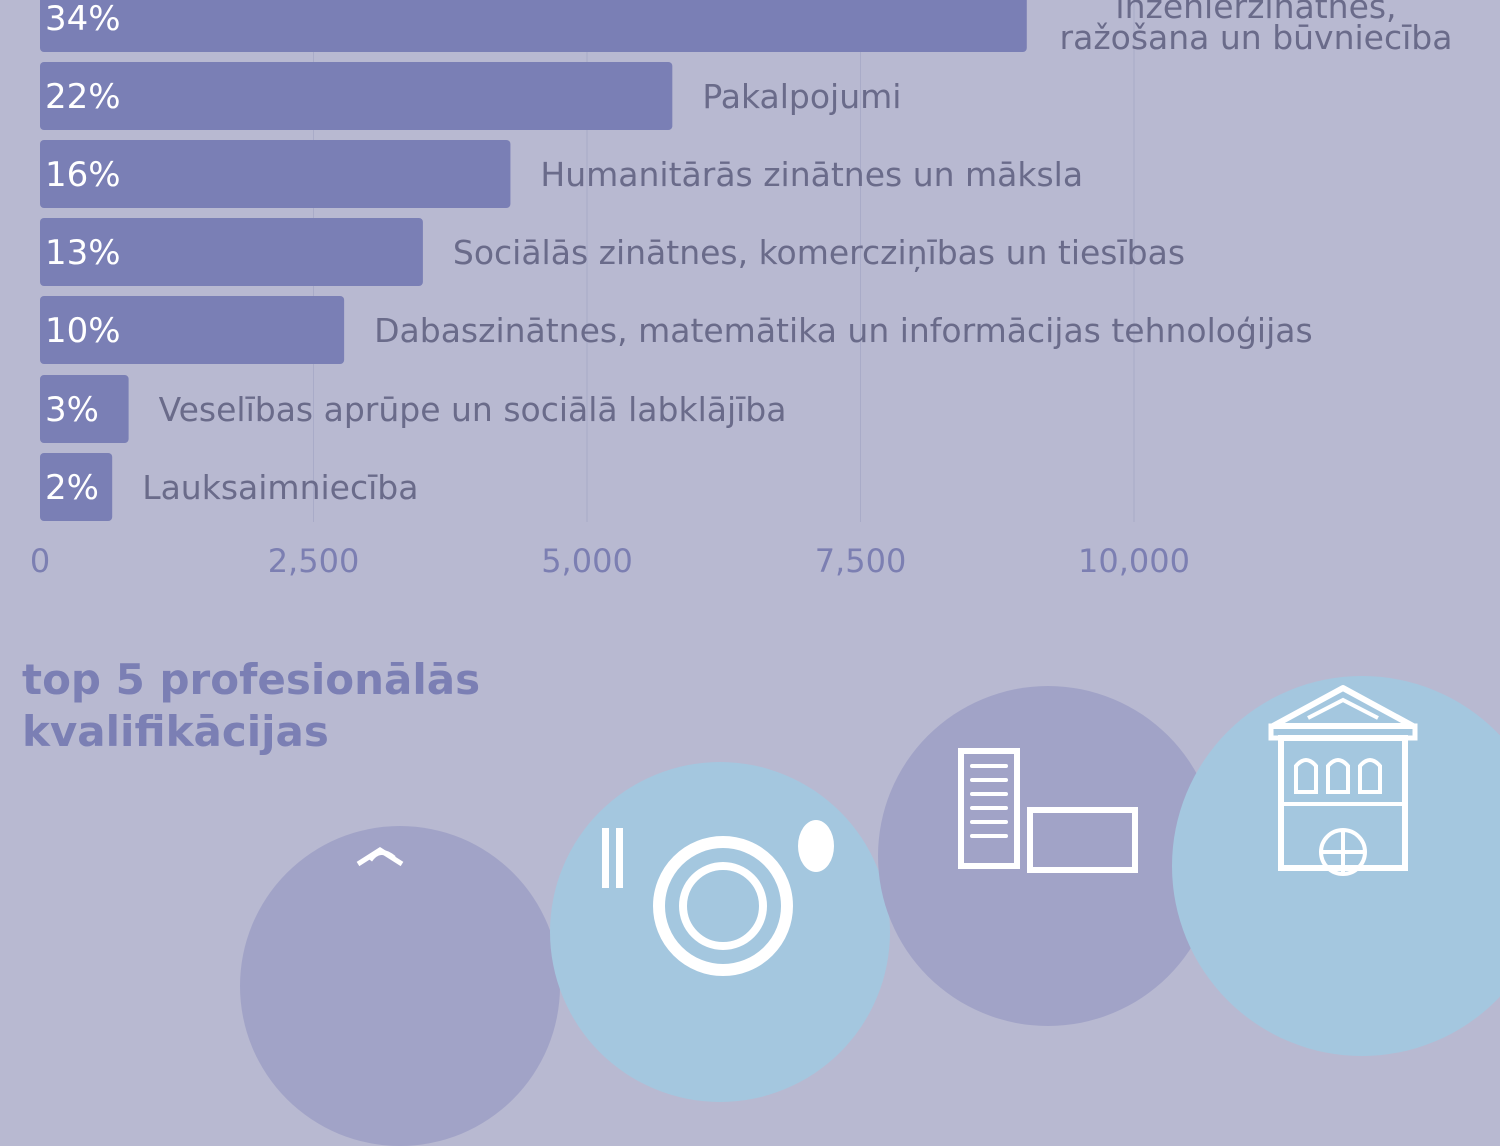  What do you see at coordinates (314, 561) in the screenshot?
I see `x-tick-label-1: 2,500` at bounding box center [314, 561].